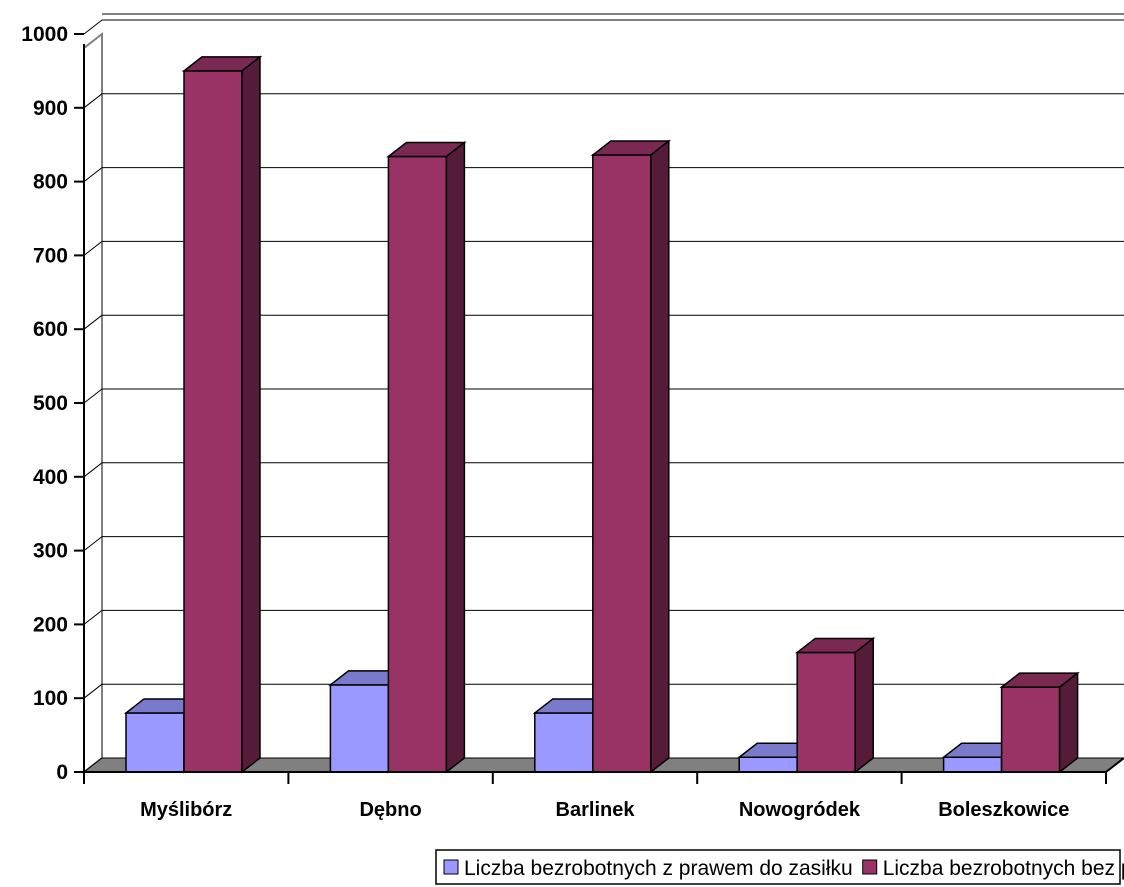 The width and height of the screenshot is (1124, 887). Describe the element at coordinates (596, 810) in the screenshot. I see `x-category-label: Barlinek` at that location.